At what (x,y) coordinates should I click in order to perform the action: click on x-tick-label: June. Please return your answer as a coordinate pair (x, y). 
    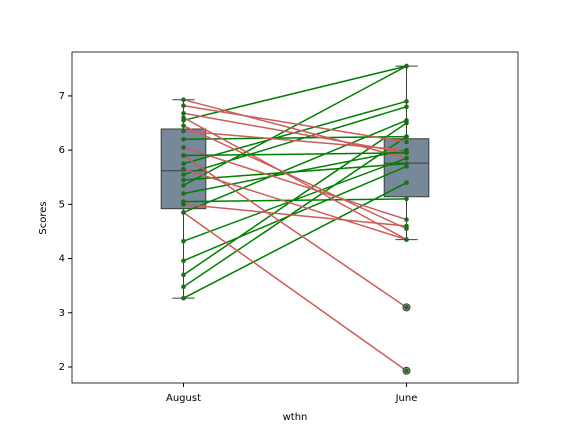
    Looking at the image, I should click on (406, 398).